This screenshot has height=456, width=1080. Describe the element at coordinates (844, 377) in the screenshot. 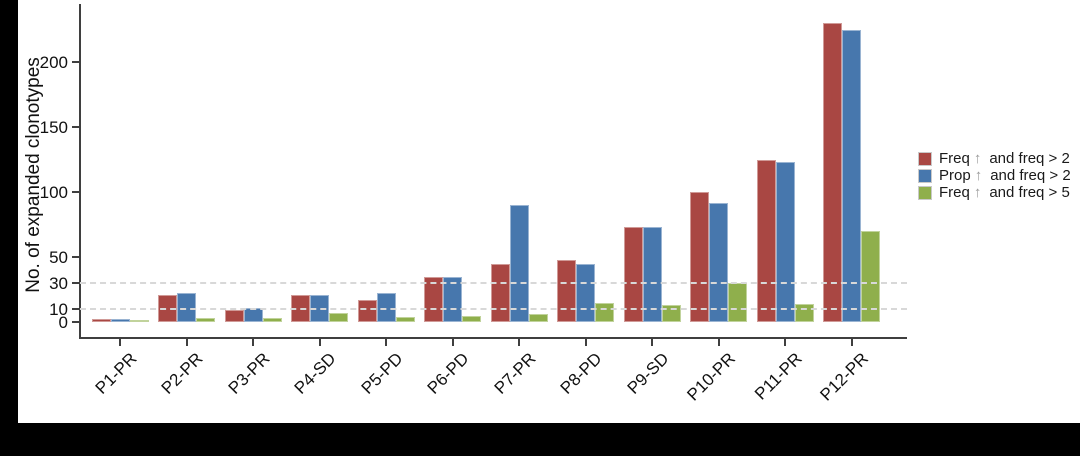

I see `x-tick-label: P12-PR` at that location.